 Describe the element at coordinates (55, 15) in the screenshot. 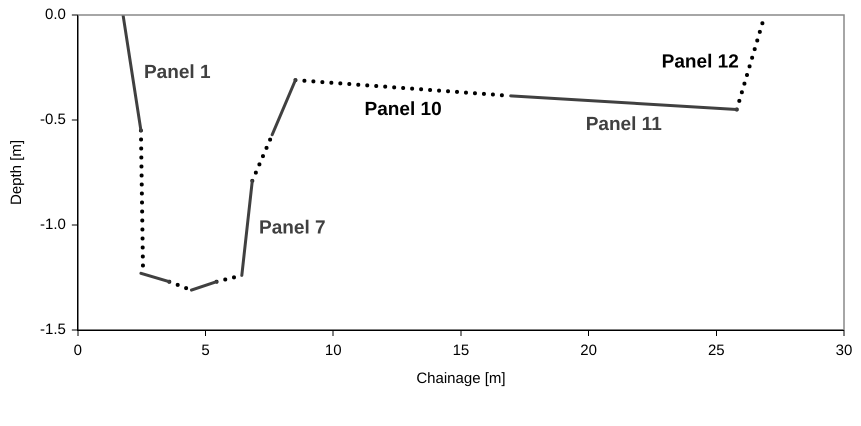

I see `y-tick-label: 0.0` at that location.